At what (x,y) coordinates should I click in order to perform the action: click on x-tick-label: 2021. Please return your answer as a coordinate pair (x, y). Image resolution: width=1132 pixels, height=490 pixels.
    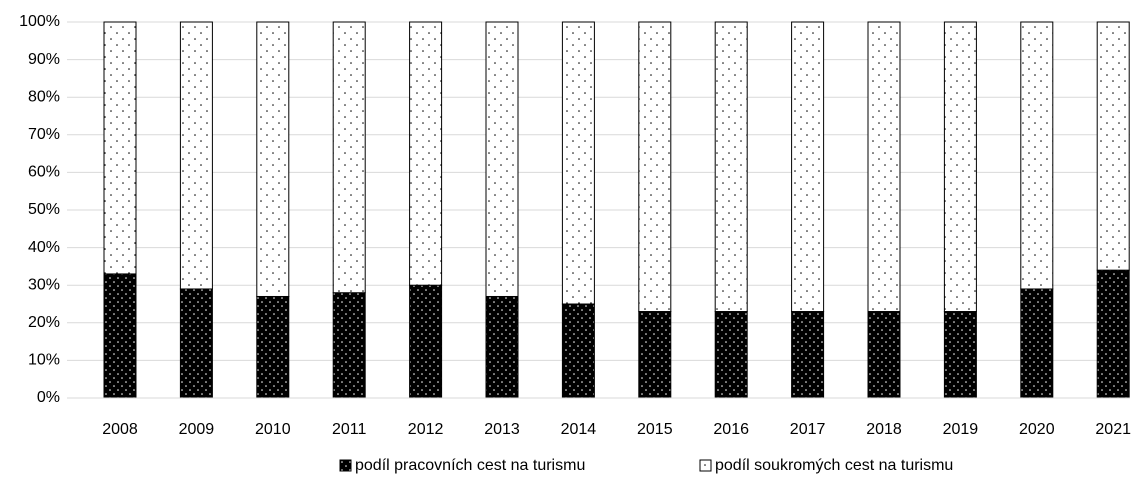
    Looking at the image, I should click on (1113, 429).